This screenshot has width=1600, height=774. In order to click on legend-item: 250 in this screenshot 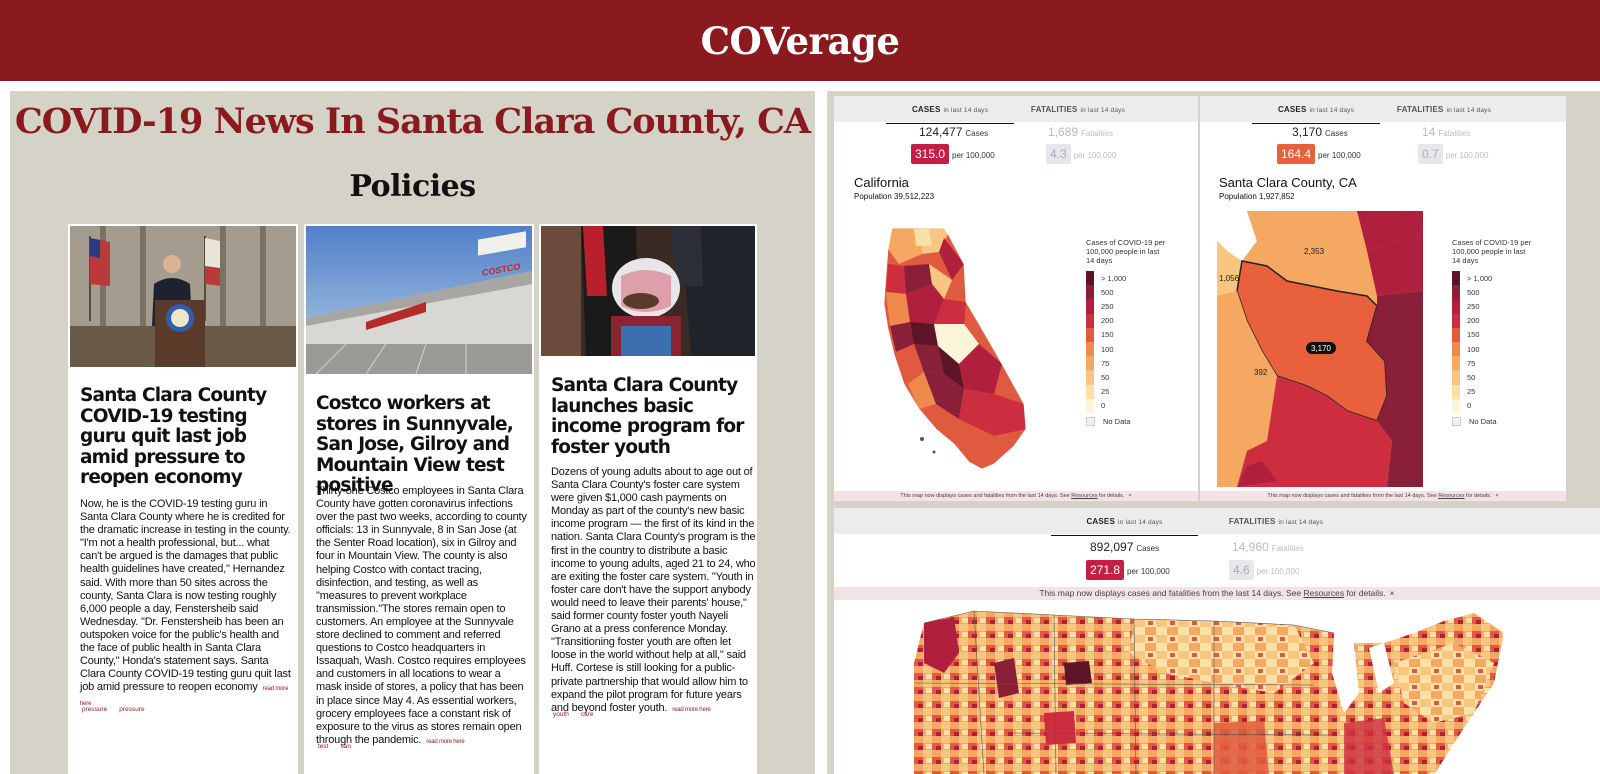, I will do `click(1126, 306)`.